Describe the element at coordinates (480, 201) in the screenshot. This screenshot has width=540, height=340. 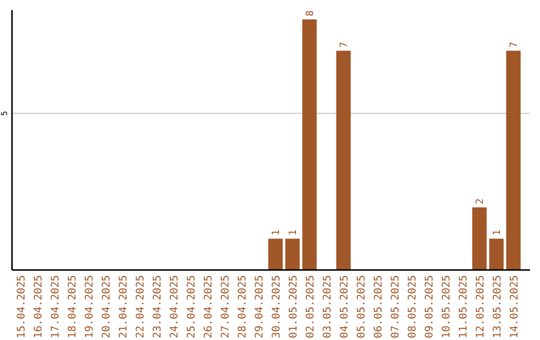
I see `data-label: 2` at that location.